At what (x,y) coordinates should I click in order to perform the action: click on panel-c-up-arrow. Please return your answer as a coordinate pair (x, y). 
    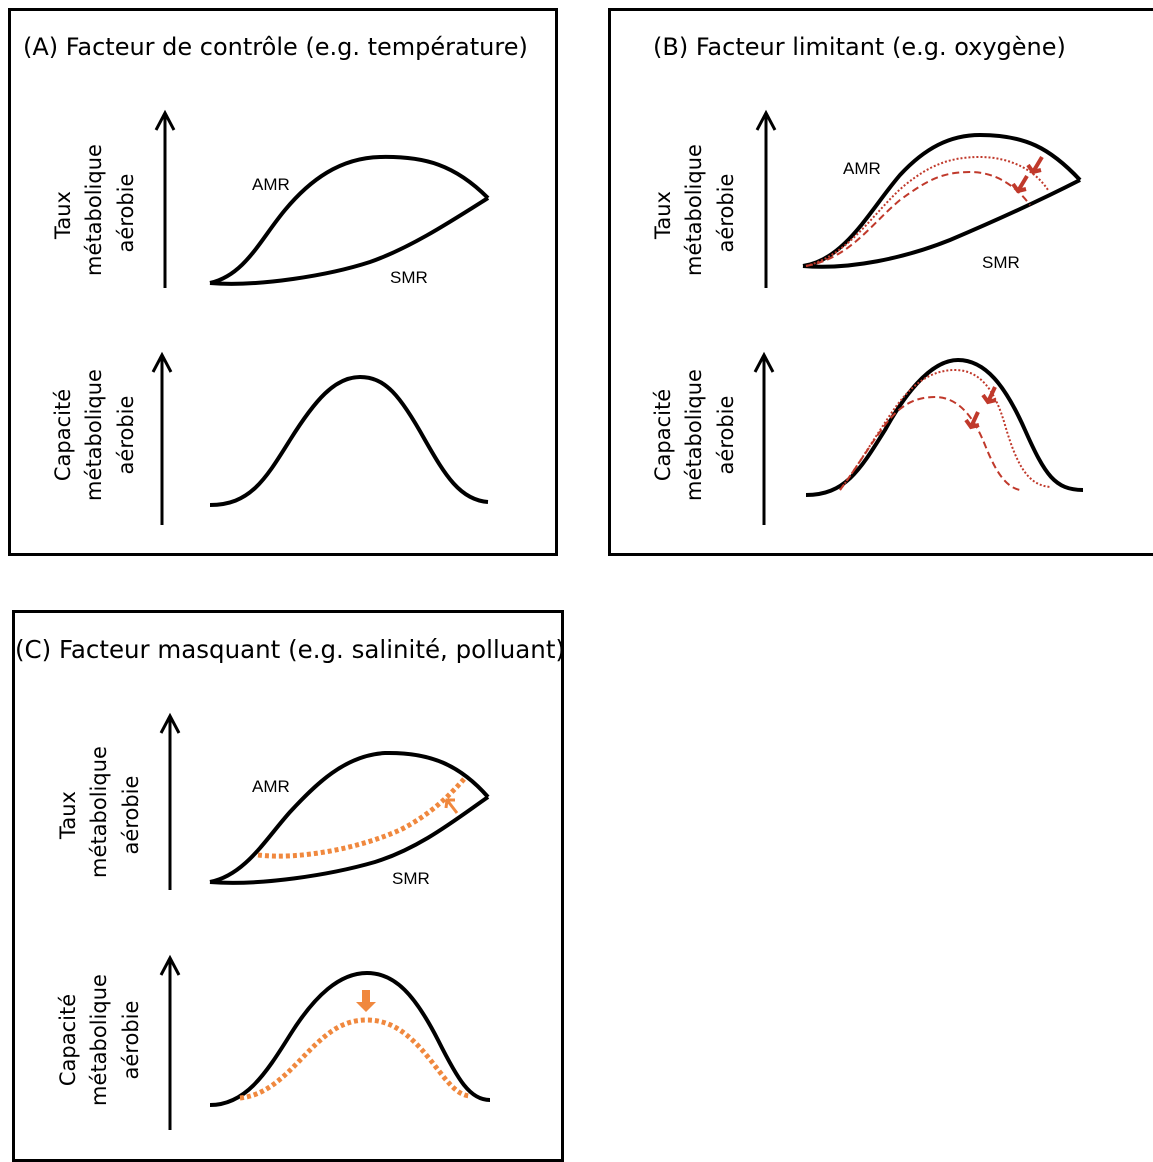
    Looking at the image, I should click on (451, 806).